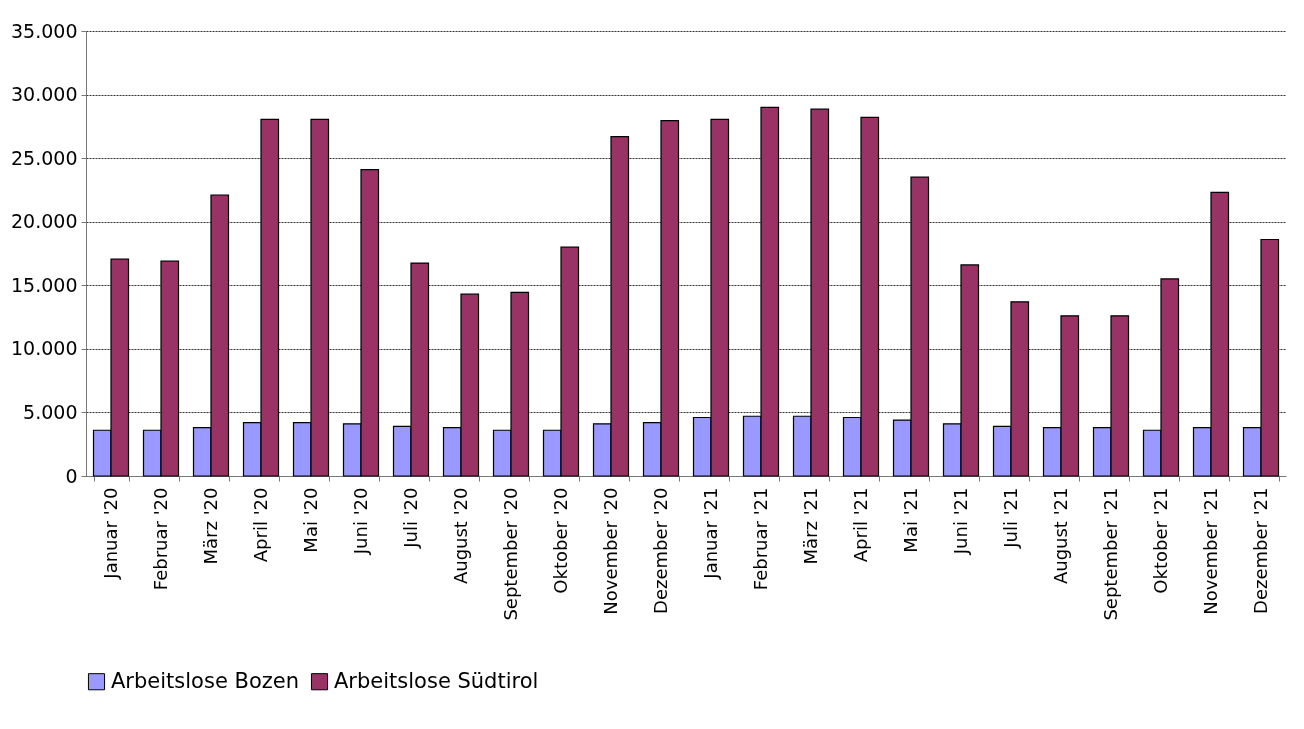  What do you see at coordinates (1110, 554) in the screenshot?
I see `x-tick-label: September '21` at bounding box center [1110, 554].